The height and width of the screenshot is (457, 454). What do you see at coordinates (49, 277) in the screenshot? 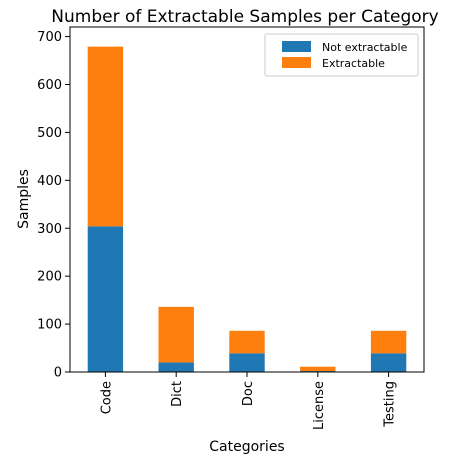
I see `y-tick-label: 200` at bounding box center [49, 277].